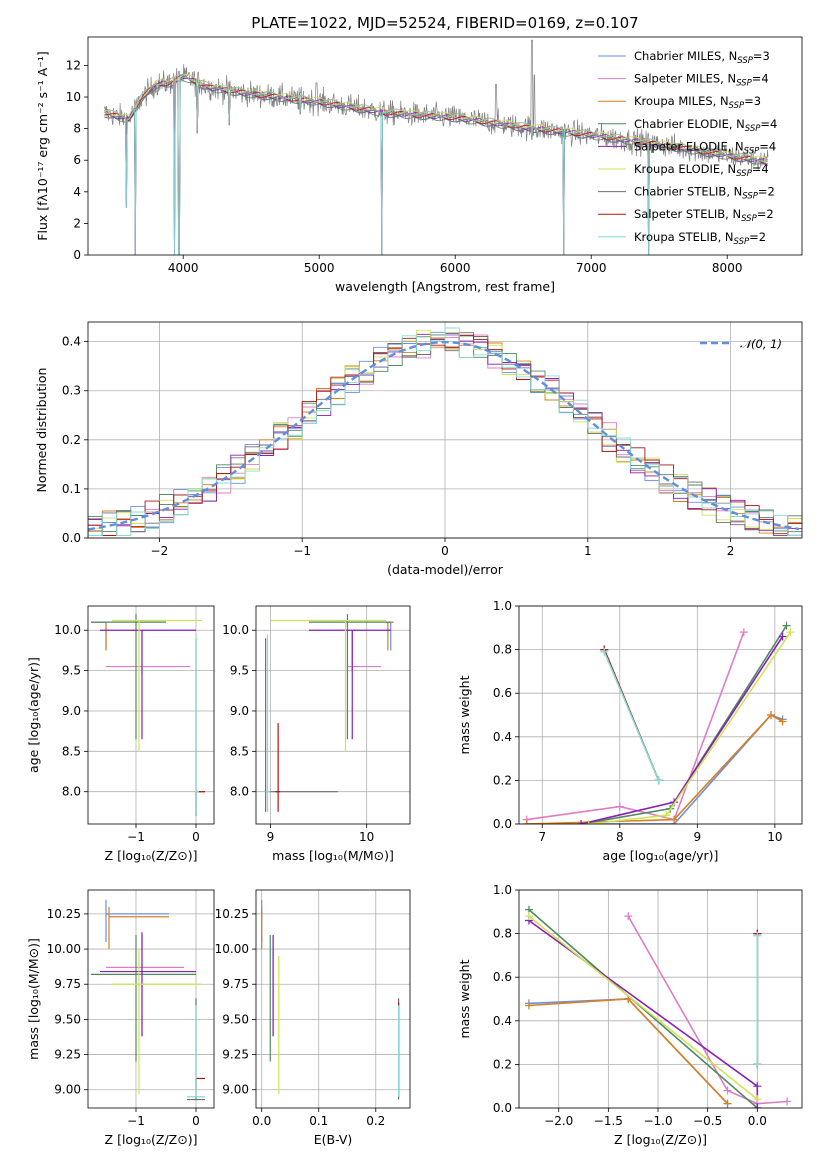 The height and width of the screenshot is (1170, 819). What do you see at coordinates (761, 344) in the screenshot?
I see `normal-legend-label: 𝒩(0, 1)` at bounding box center [761, 344].